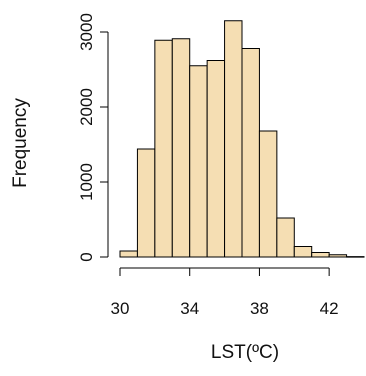 The width and height of the screenshot is (366, 376). What do you see at coordinates (225, 292) in the screenshot?
I see `x-axis: 30 34 38 42` at bounding box center [225, 292].